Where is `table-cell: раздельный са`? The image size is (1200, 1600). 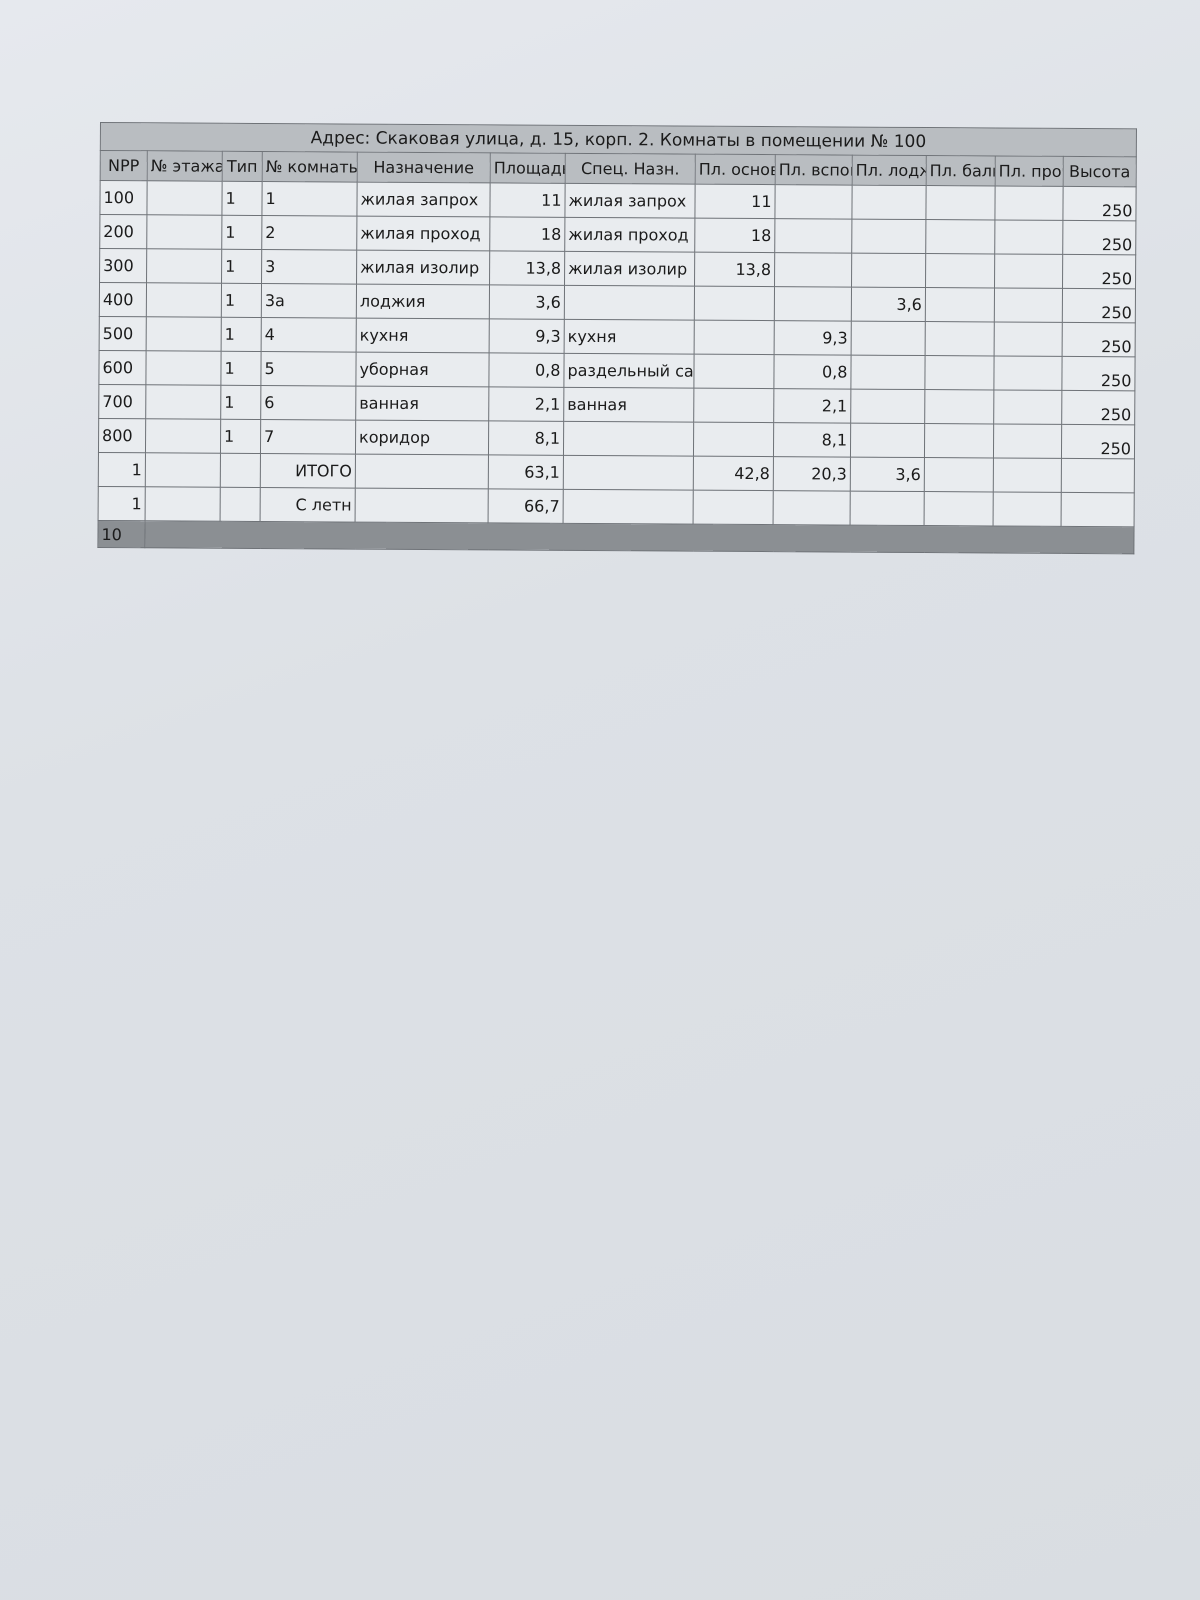
table-cell: раздельный са is located at coordinates (629, 371).